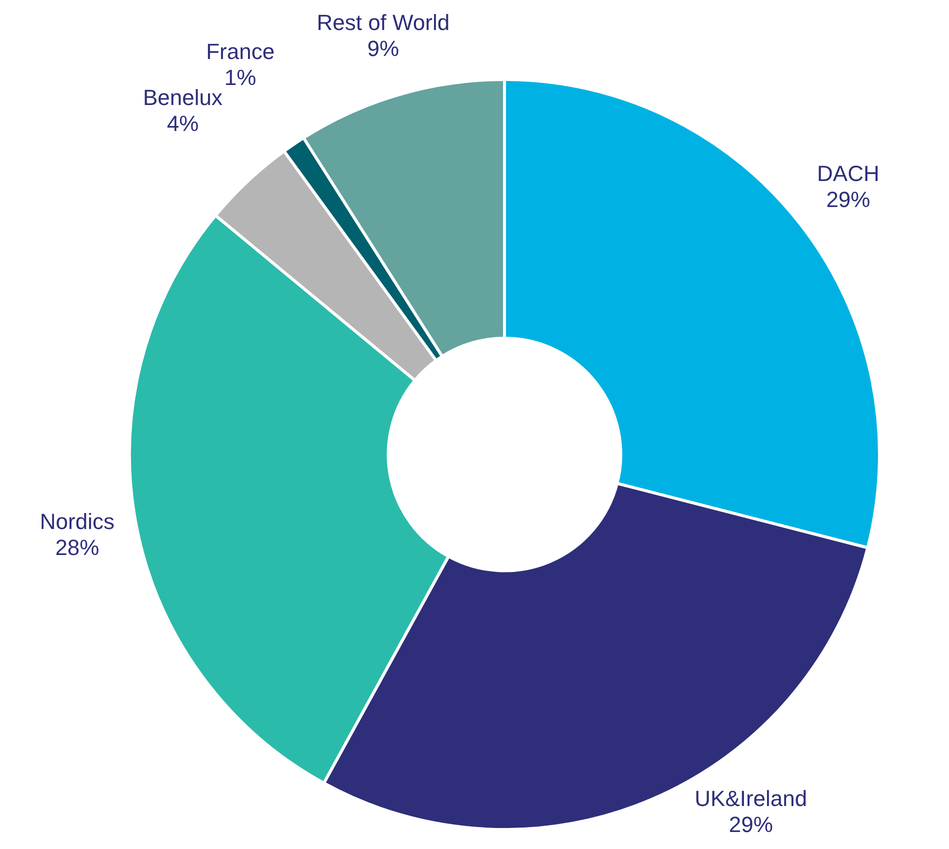 Image resolution: width=949 pixels, height=849 pixels. What do you see at coordinates (240, 77) in the screenshot?
I see `data-label: 1%` at bounding box center [240, 77].